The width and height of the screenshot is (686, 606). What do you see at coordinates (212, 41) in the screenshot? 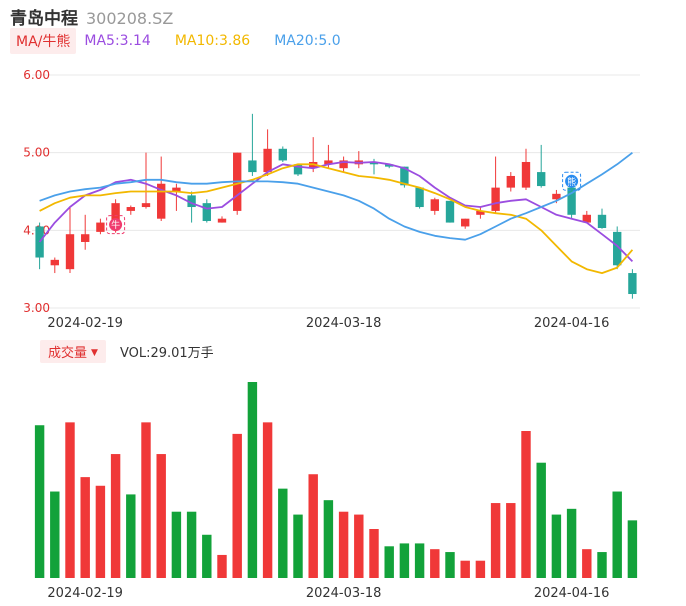
I see `ma10-legend-value: MA10:3.86` at bounding box center [212, 41].